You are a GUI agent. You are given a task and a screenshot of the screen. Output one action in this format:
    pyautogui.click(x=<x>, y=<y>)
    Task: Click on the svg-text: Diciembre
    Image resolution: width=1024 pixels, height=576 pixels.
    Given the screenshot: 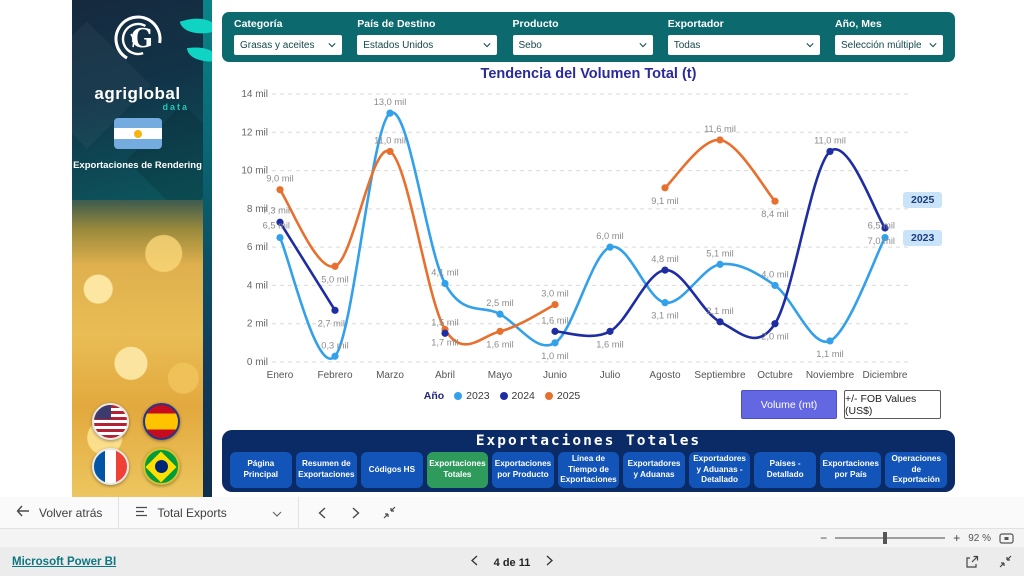 What is the action you would take?
    pyautogui.click(x=884, y=375)
    